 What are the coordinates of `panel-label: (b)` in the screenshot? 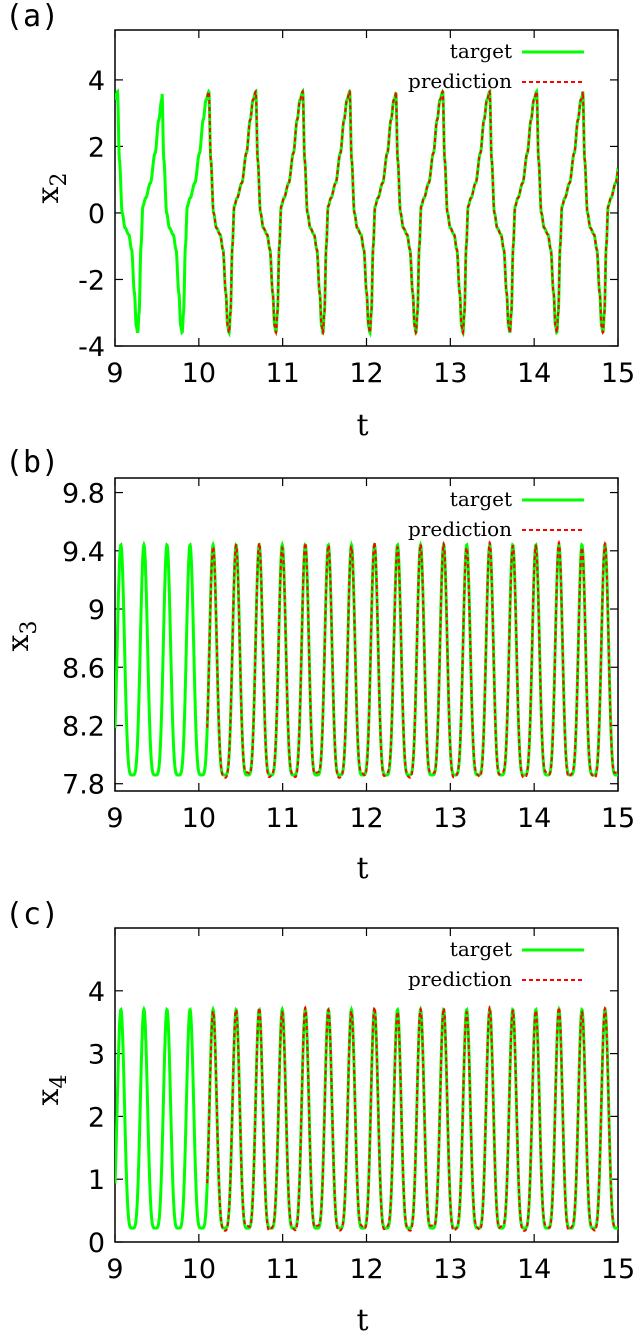 It's located at (32, 462).